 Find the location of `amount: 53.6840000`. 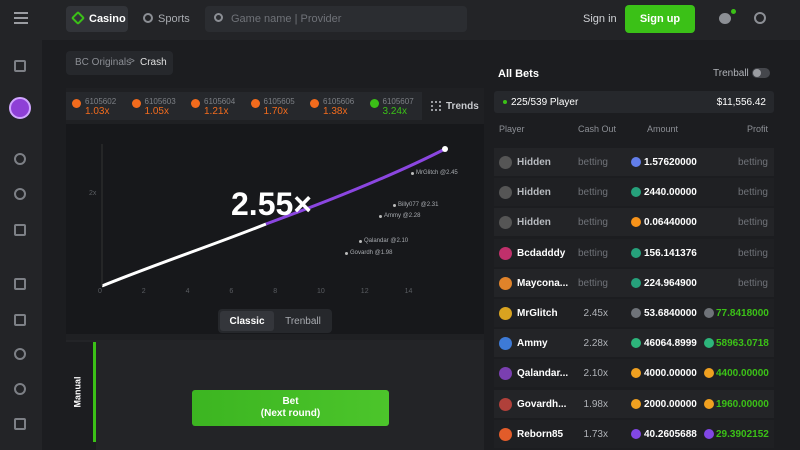

amount: 53.6840000 is located at coordinates (670, 313).